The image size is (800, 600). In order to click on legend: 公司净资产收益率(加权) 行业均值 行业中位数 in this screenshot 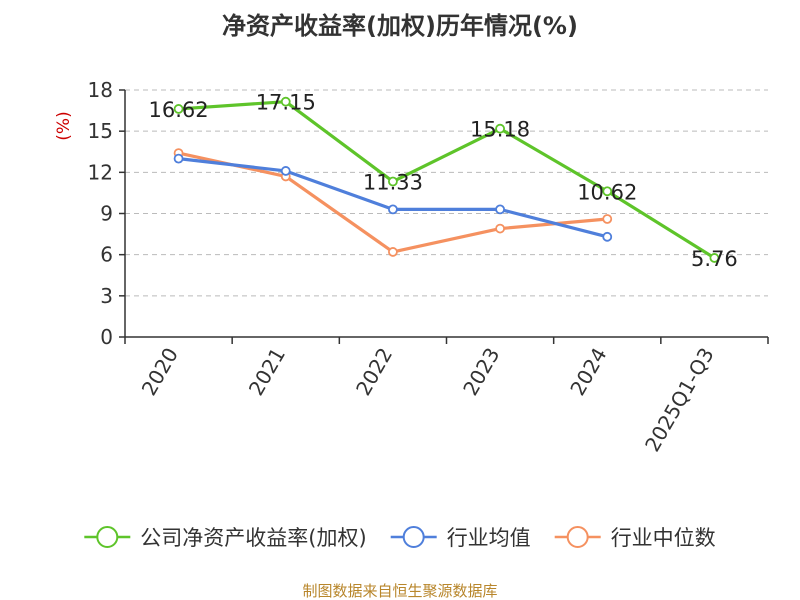, I will do `click(400, 538)`.